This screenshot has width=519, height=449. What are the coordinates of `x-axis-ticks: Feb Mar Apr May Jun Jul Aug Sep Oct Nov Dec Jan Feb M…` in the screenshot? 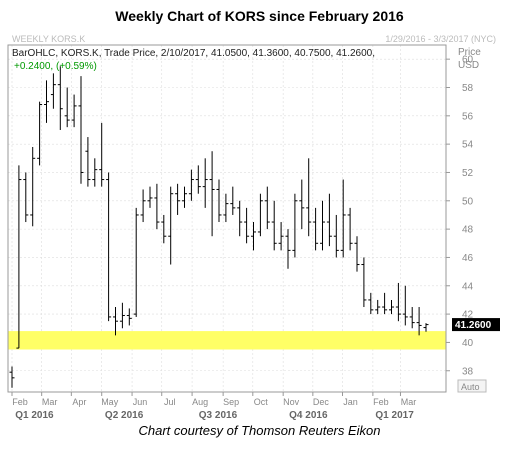 It's located at (214, 406).